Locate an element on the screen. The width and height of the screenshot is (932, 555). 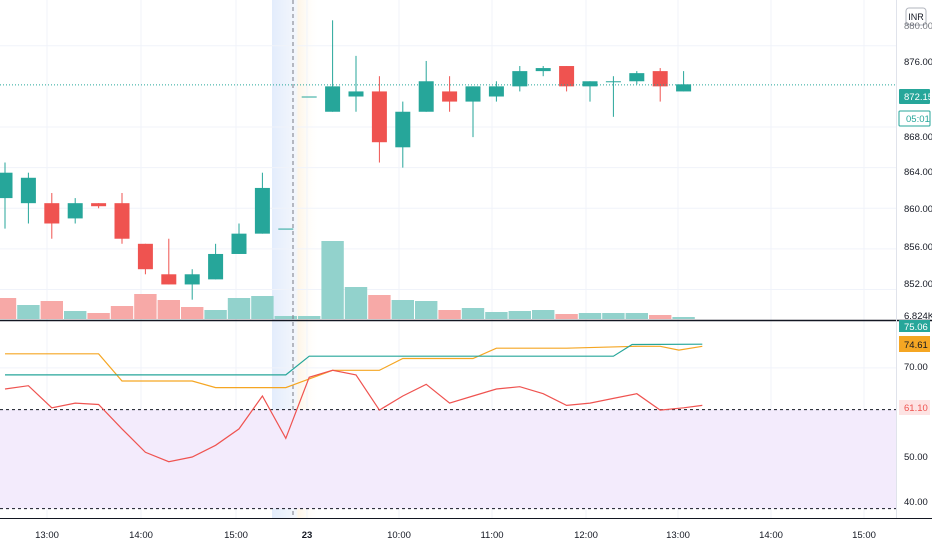
price-tick-label: 852.00 is located at coordinates (918, 284).